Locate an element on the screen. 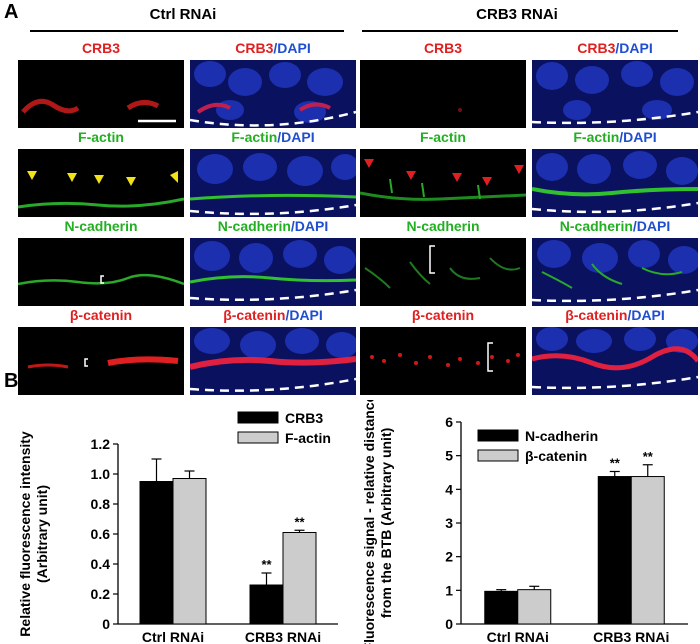  micrograph-bcat-crb3rnai is located at coordinates (443, 361).